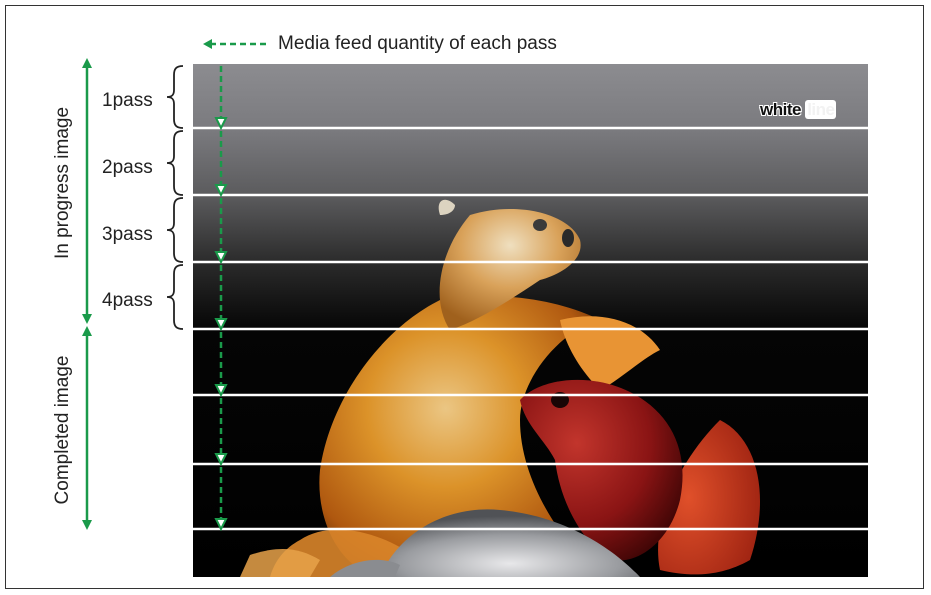 The height and width of the screenshot is (595, 931). Describe the element at coordinates (62, 183) in the screenshot. I see `in-progress-label: In progress image` at that location.